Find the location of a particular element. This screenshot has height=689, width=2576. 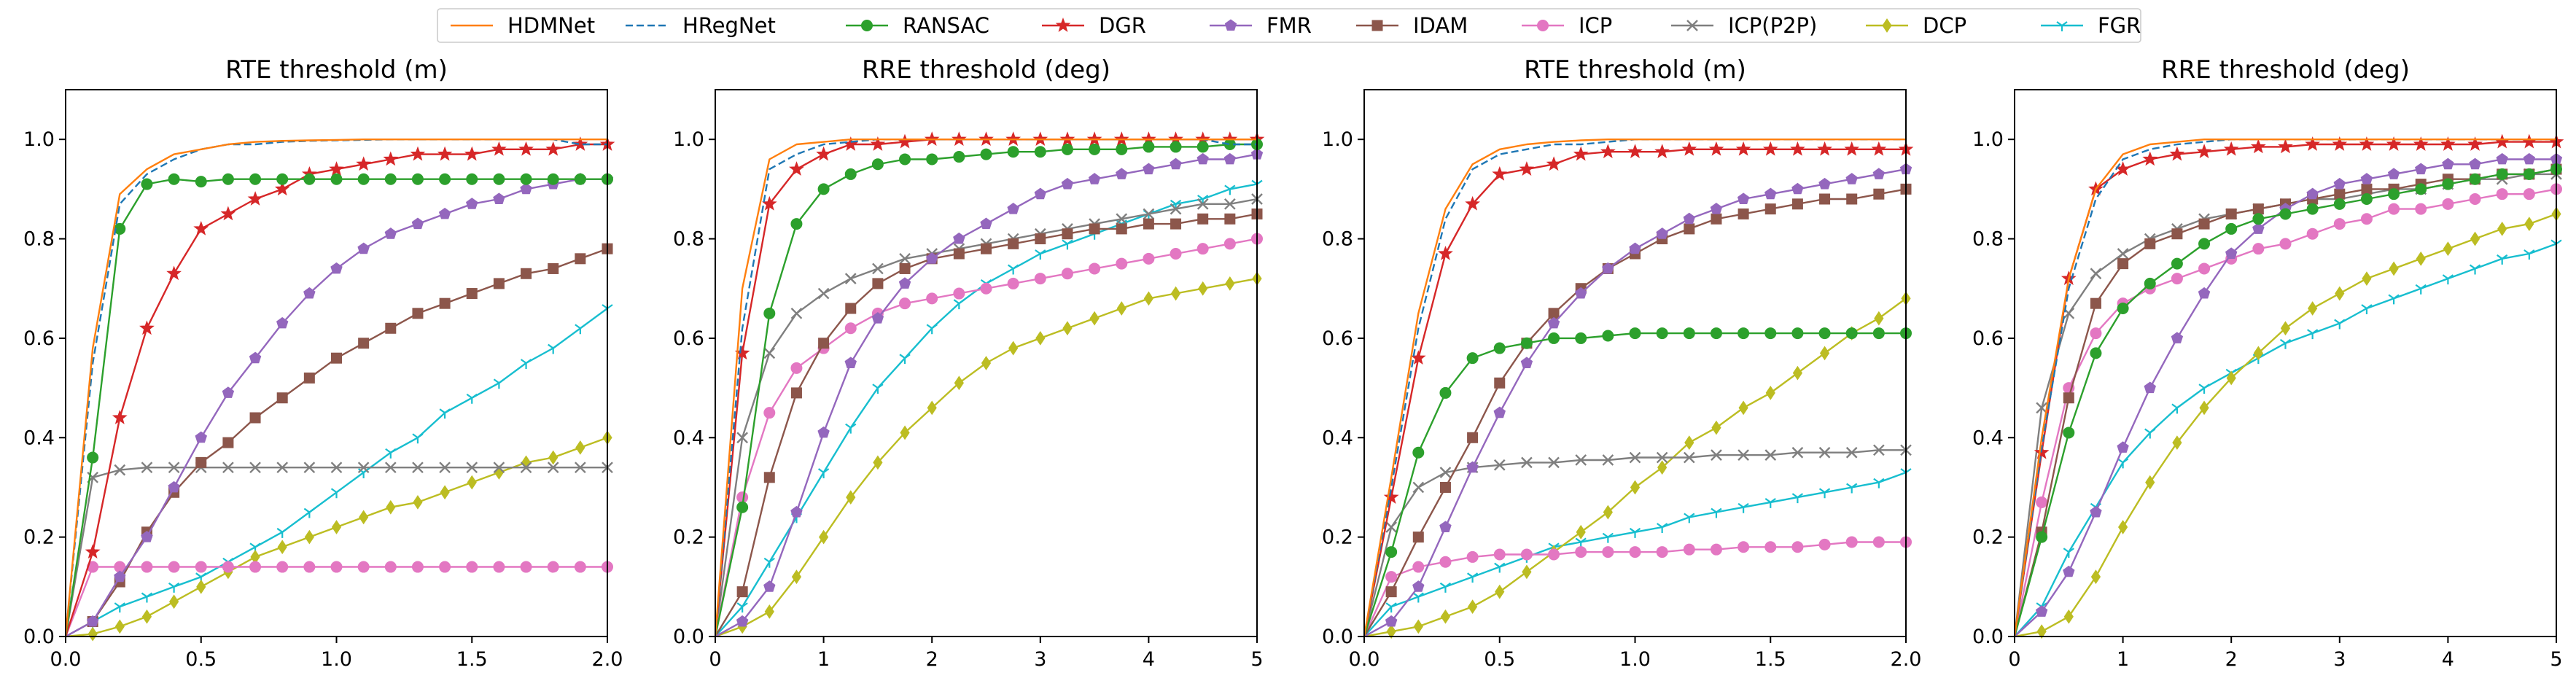

y-tick-label: 0.6 is located at coordinates (1988, 338).